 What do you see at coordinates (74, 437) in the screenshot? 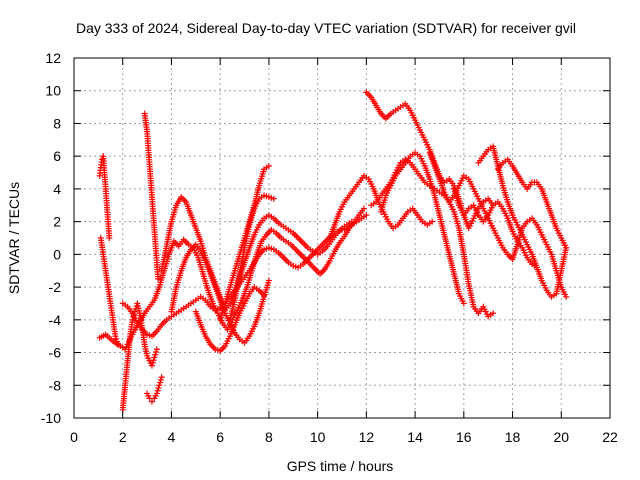
I see `x-tick-label: 0` at bounding box center [74, 437].